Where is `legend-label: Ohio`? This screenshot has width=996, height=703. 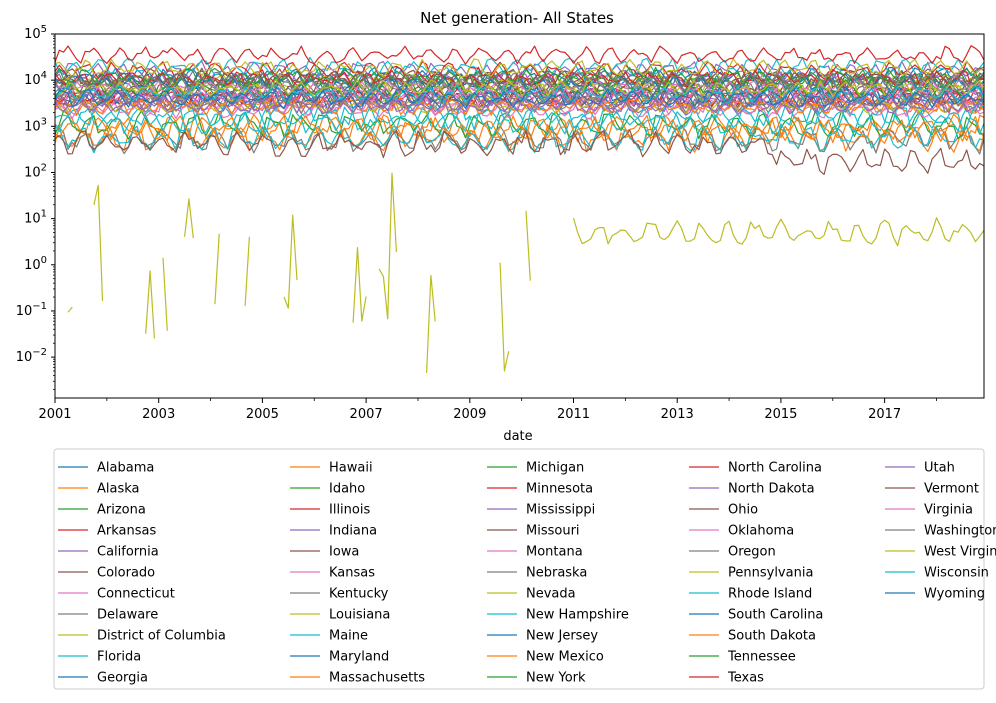
legend-label: Ohio is located at coordinates (743, 510).